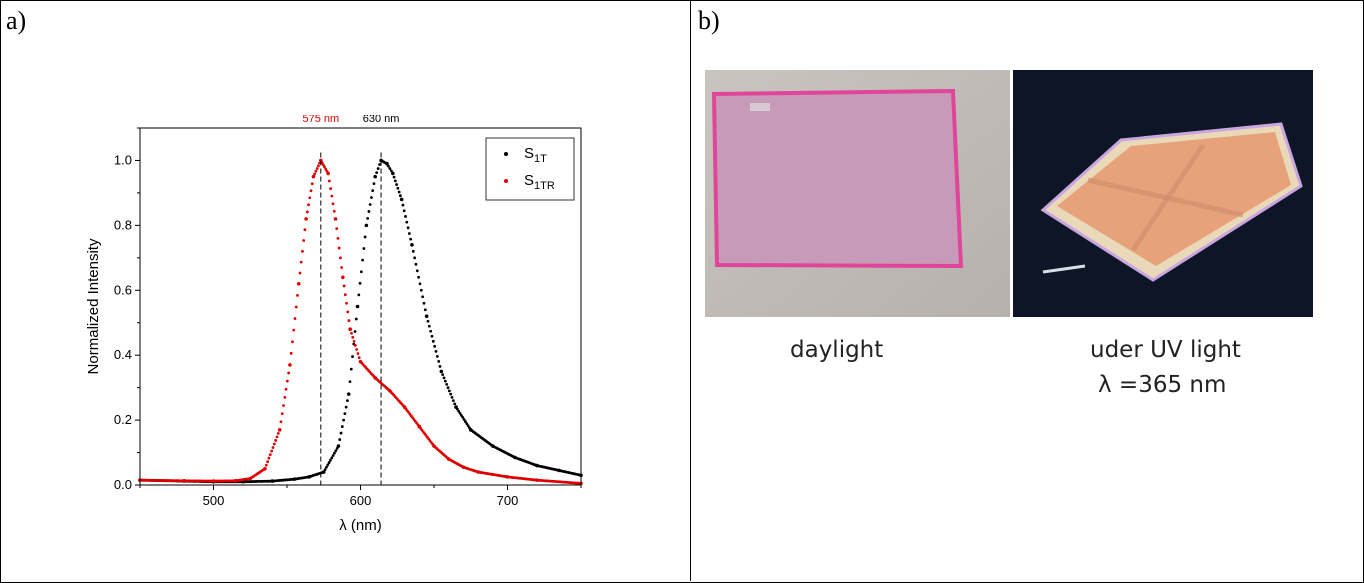 Image resolution: width=1364 pixels, height=583 pixels. What do you see at coordinates (508, 500) in the screenshot?
I see `x-tick-label: 700` at bounding box center [508, 500].